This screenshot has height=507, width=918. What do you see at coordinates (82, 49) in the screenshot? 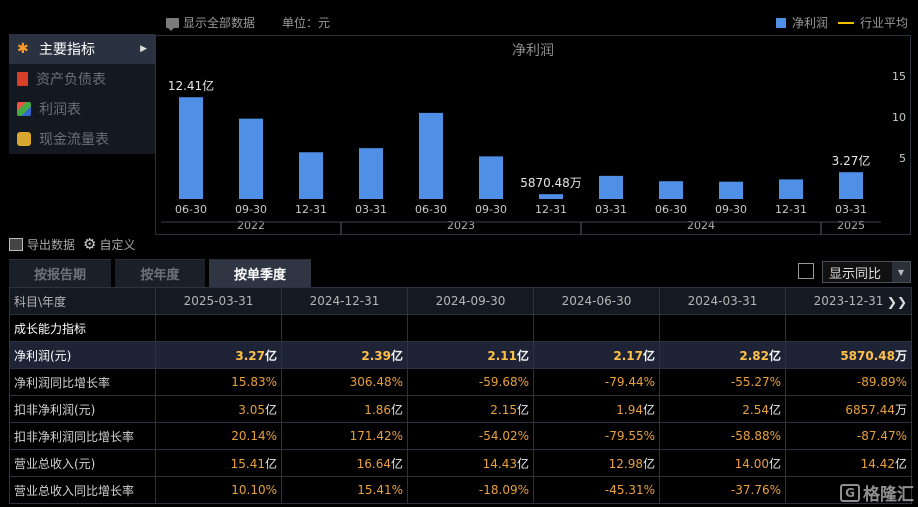
I see `nav-item-main-indicators: ✱ 主要指标 ▶` at bounding box center [82, 49].